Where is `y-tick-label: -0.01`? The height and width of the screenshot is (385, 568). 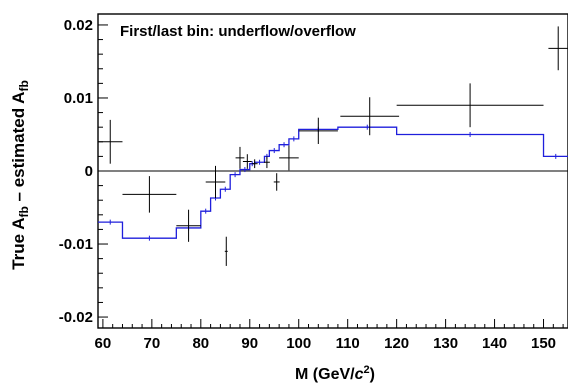 y-tick-label: -0.01 is located at coordinates (76, 244).